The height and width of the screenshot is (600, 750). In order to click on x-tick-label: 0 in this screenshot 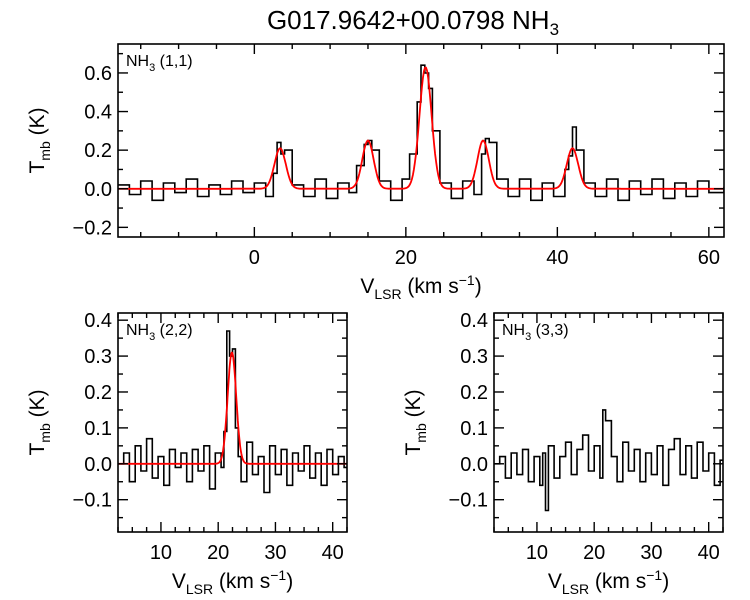, I will do `click(254, 258)`.